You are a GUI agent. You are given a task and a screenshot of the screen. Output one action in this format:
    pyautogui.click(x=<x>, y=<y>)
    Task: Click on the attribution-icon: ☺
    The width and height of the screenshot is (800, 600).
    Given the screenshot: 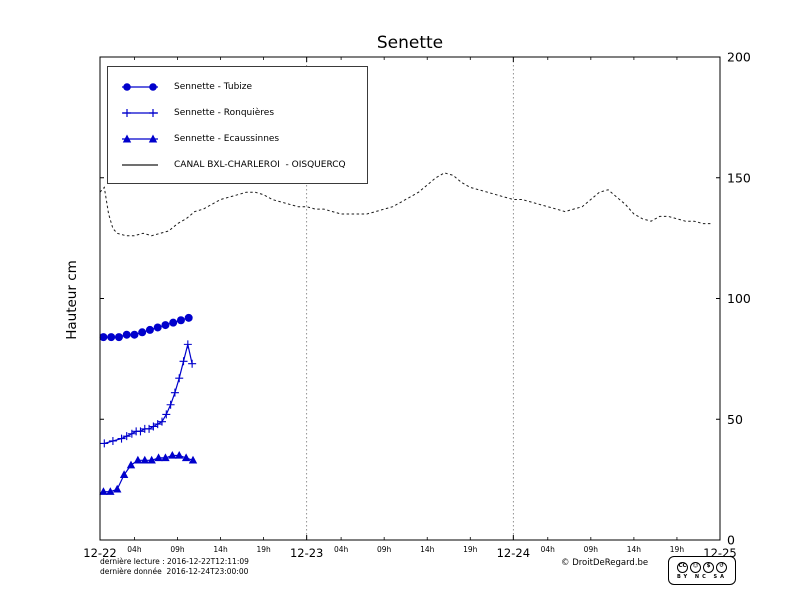 What is the action you would take?
    pyautogui.click(x=695, y=567)
    